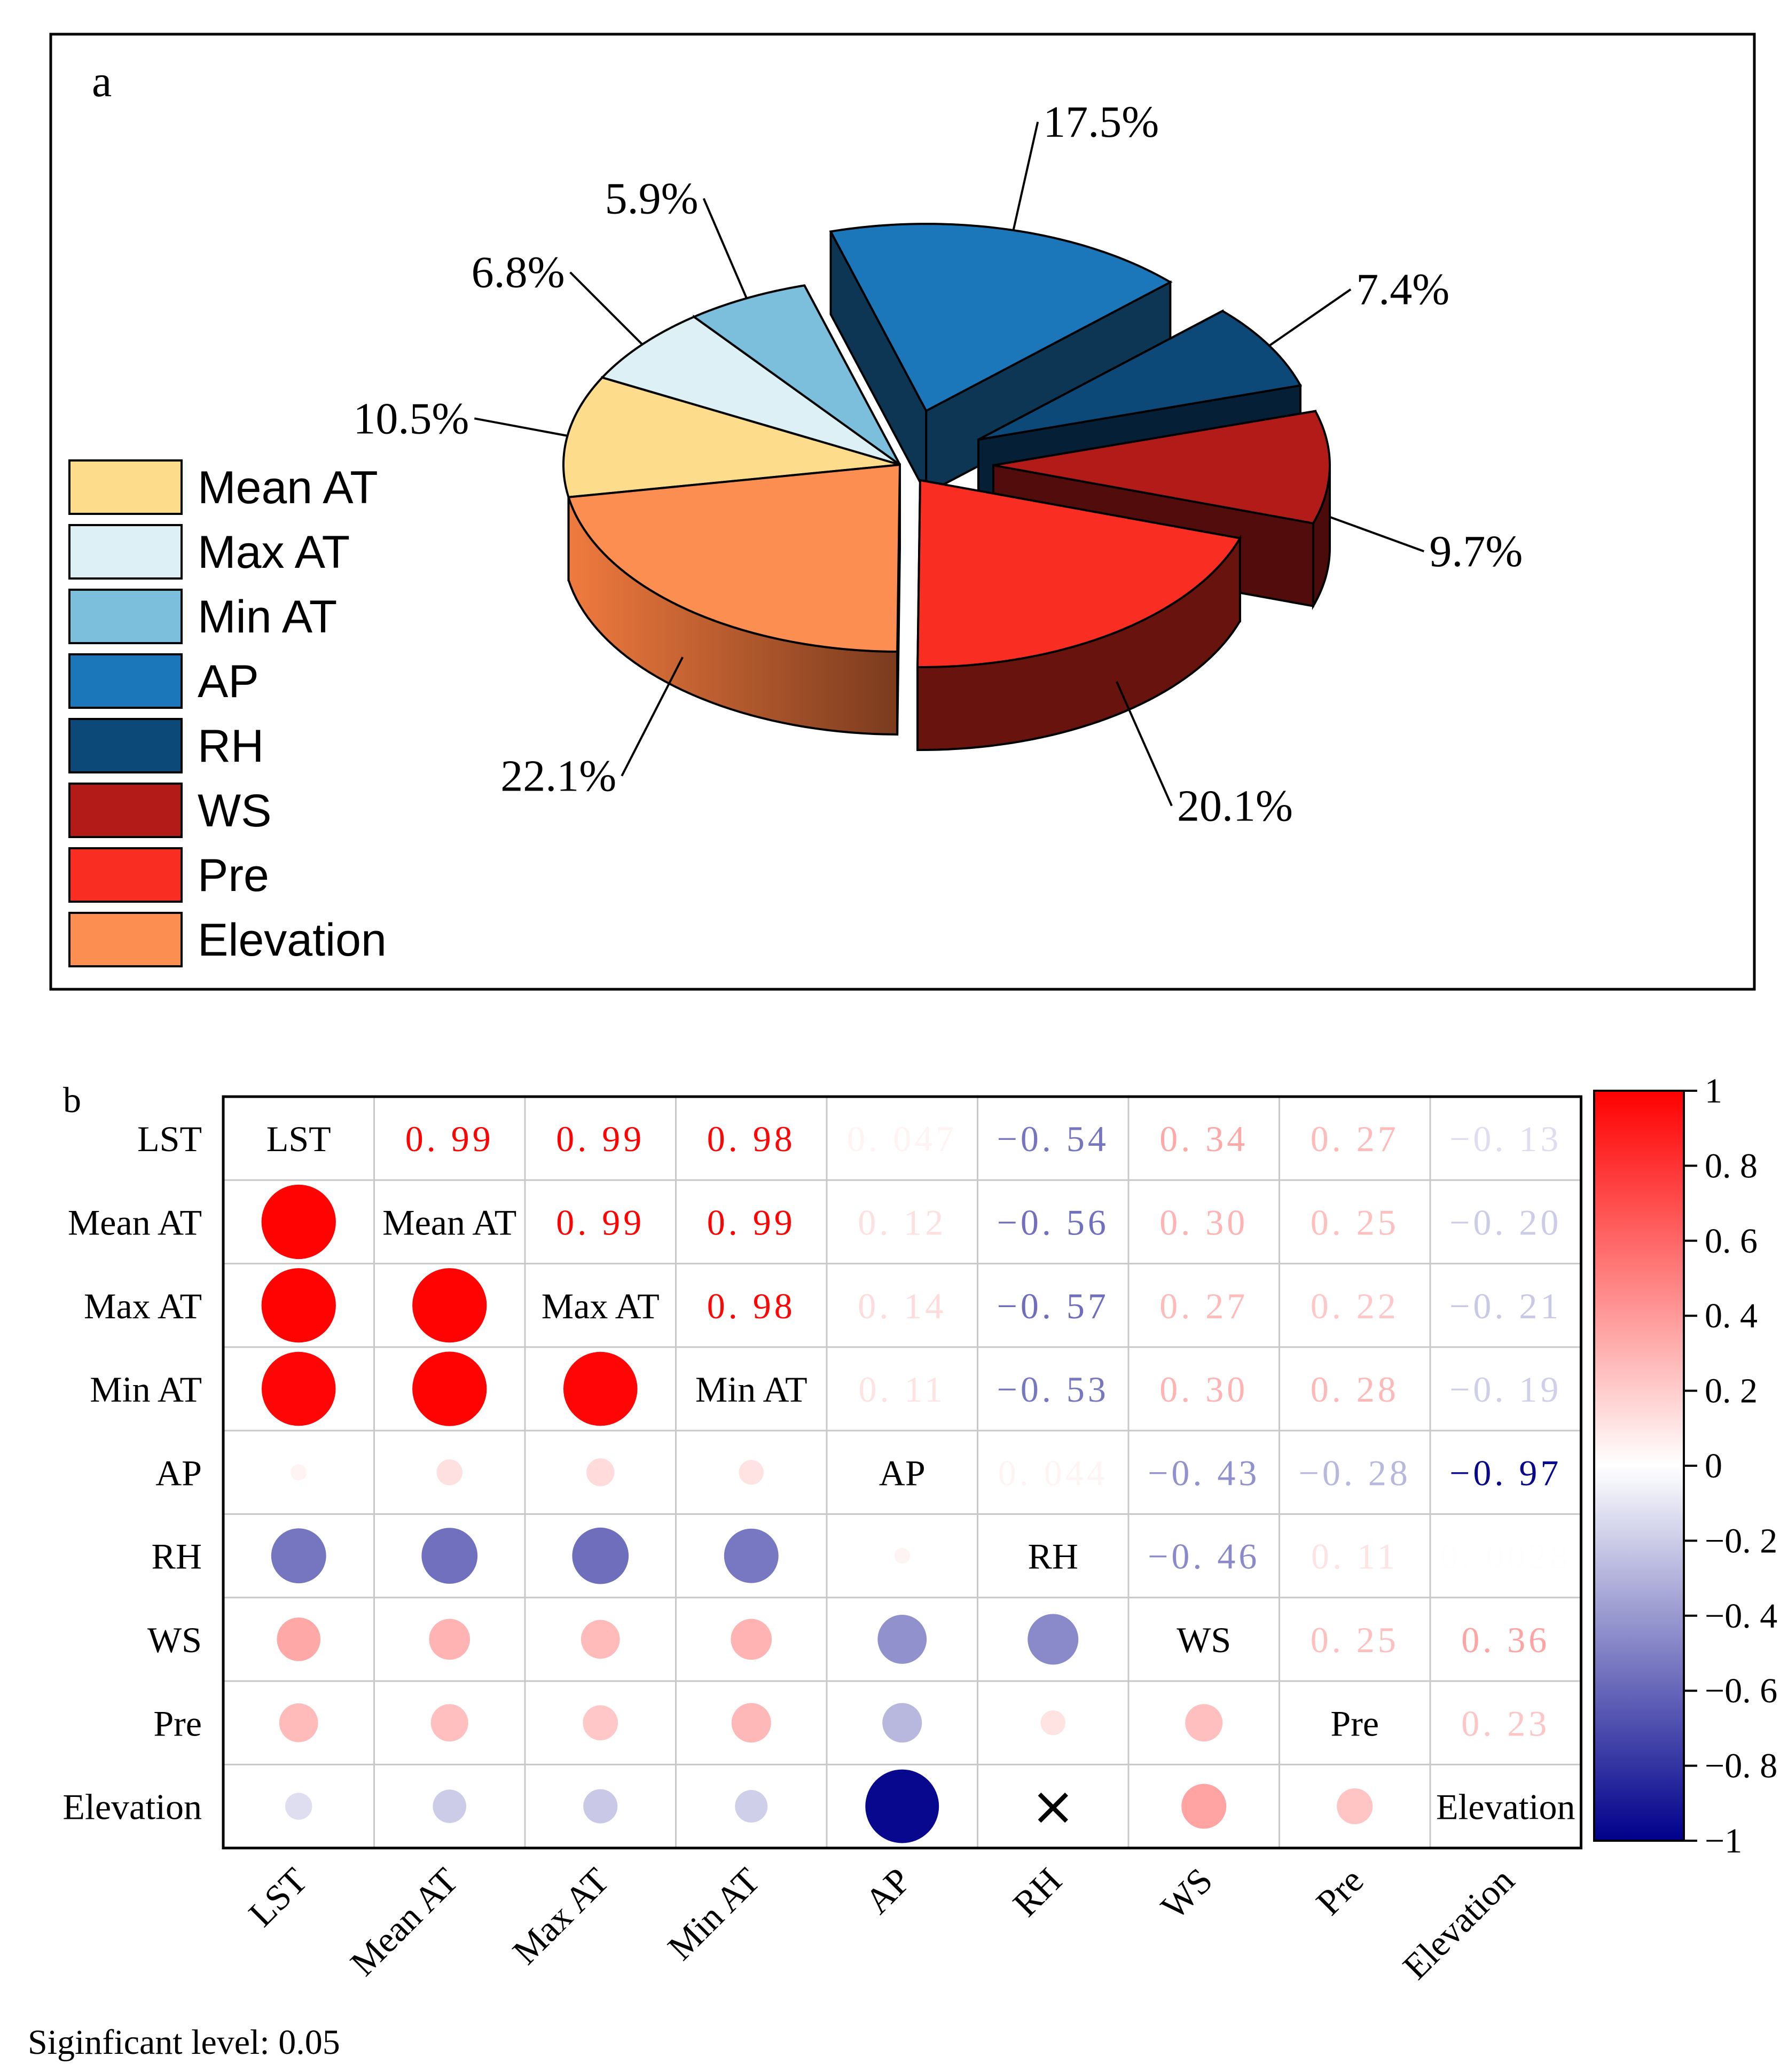  What do you see at coordinates (1741, 1616) in the screenshot?
I see `colorbar-tick-label-7: −0. 4` at bounding box center [1741, 1616].